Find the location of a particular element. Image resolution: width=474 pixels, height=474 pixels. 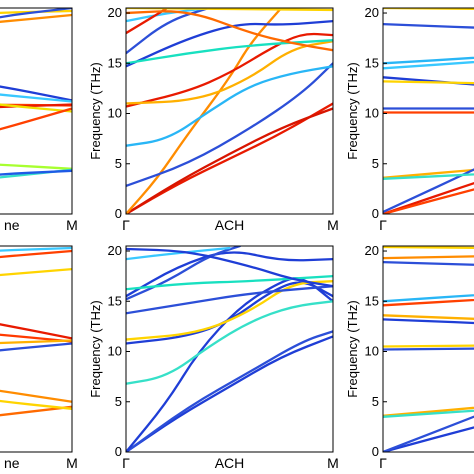

panel-top-right: 0 5 10 15 20 Γ Frequency (THz) is located at coordinates (409, 119).